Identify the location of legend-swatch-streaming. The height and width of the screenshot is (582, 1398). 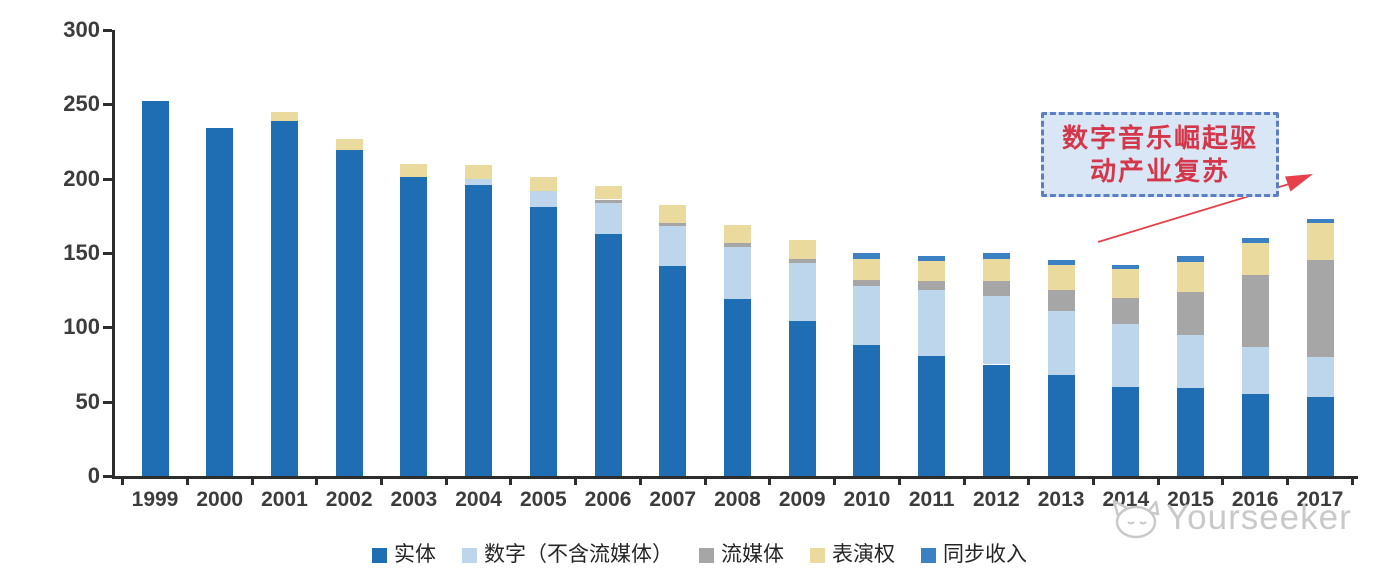
(706, 555).